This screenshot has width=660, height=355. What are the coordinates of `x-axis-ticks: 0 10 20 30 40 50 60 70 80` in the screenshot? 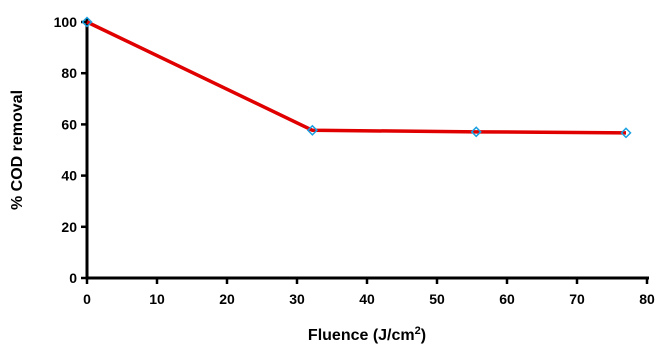 It's located at (369, 292).